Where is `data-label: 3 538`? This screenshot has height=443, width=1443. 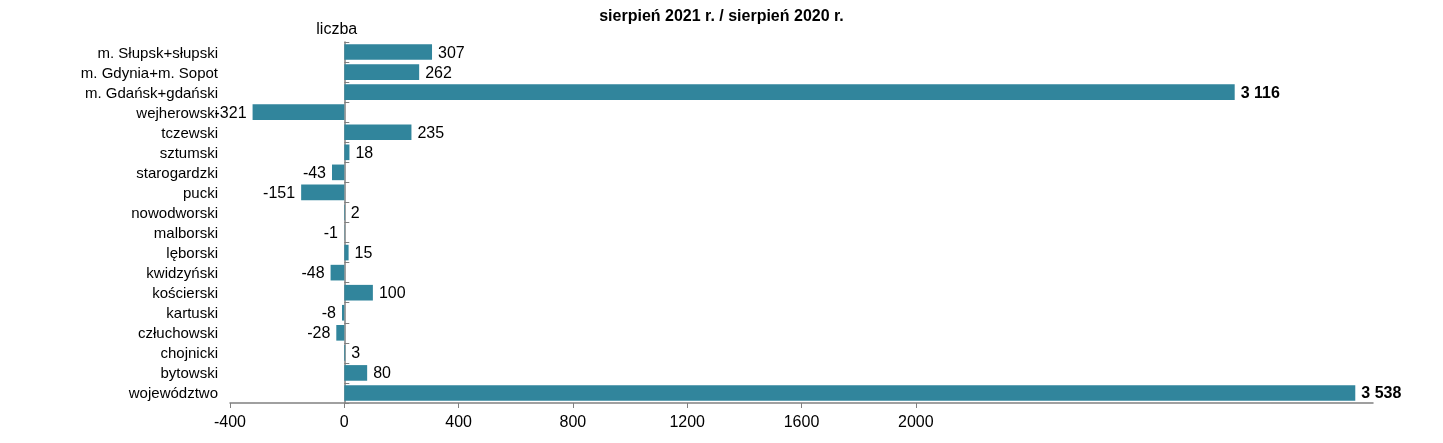
data-label: 3 538 is located at coordinates (1381, 393).